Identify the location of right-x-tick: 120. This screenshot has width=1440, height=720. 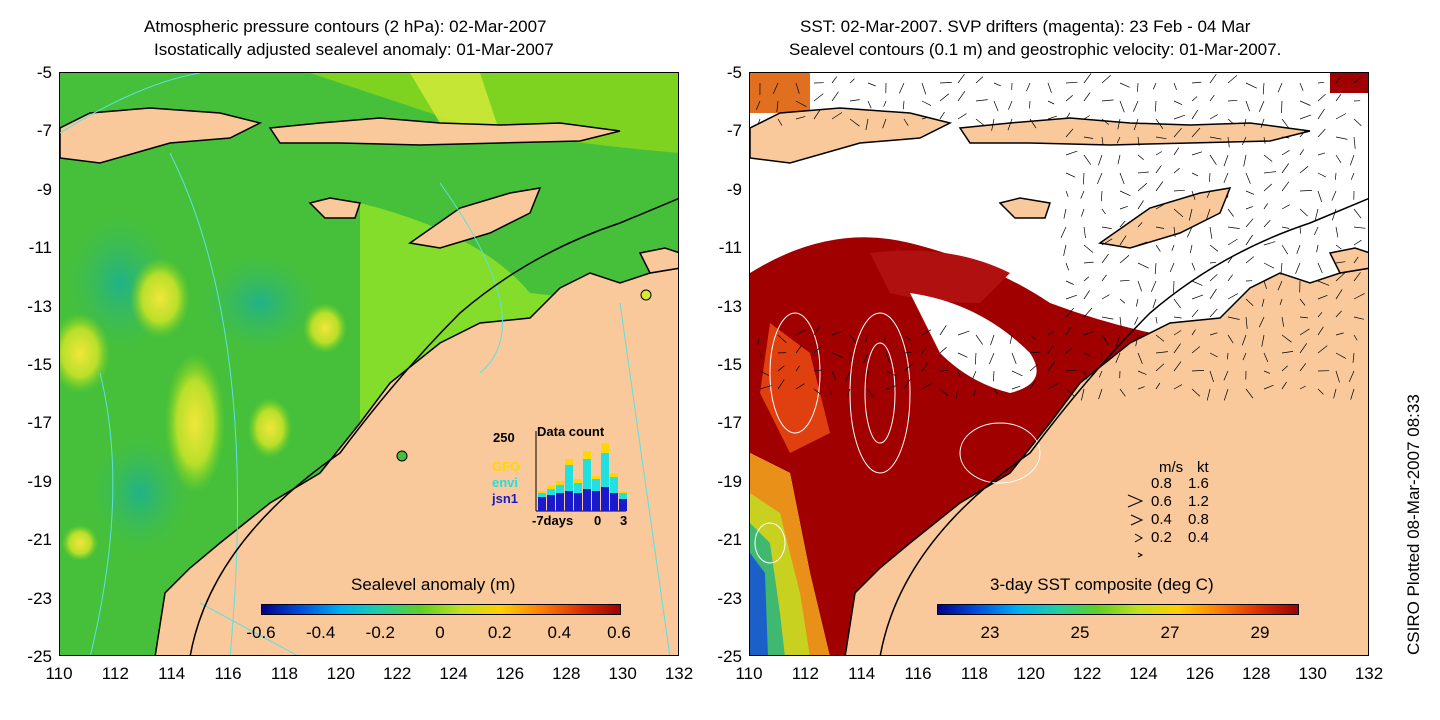
(1030, 673).